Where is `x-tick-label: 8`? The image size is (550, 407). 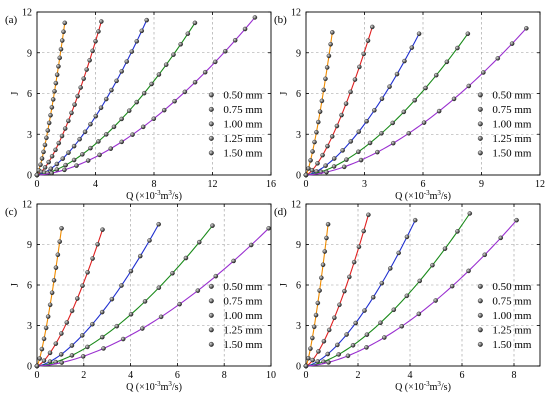
x-tick-label: 8 is located at coordinates (154, 184).